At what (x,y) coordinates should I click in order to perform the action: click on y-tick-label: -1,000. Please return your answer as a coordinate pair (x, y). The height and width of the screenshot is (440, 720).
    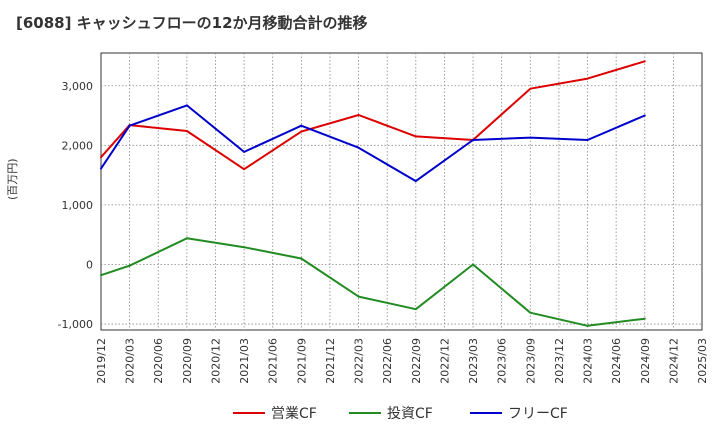
    Looking at the image, I should click on (75, 324).